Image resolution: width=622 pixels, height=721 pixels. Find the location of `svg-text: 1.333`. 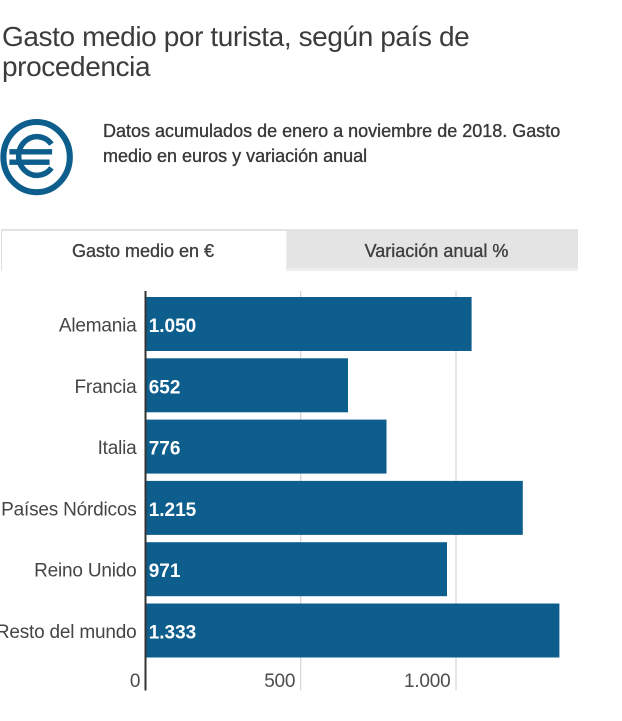

svg-text: 1.333 is located at coordinates (173, 633).